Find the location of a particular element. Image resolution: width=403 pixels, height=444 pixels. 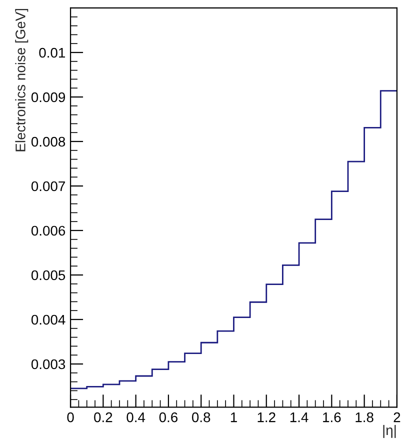

x-tick-label: 1.8 is located at coordinates (365, 417).